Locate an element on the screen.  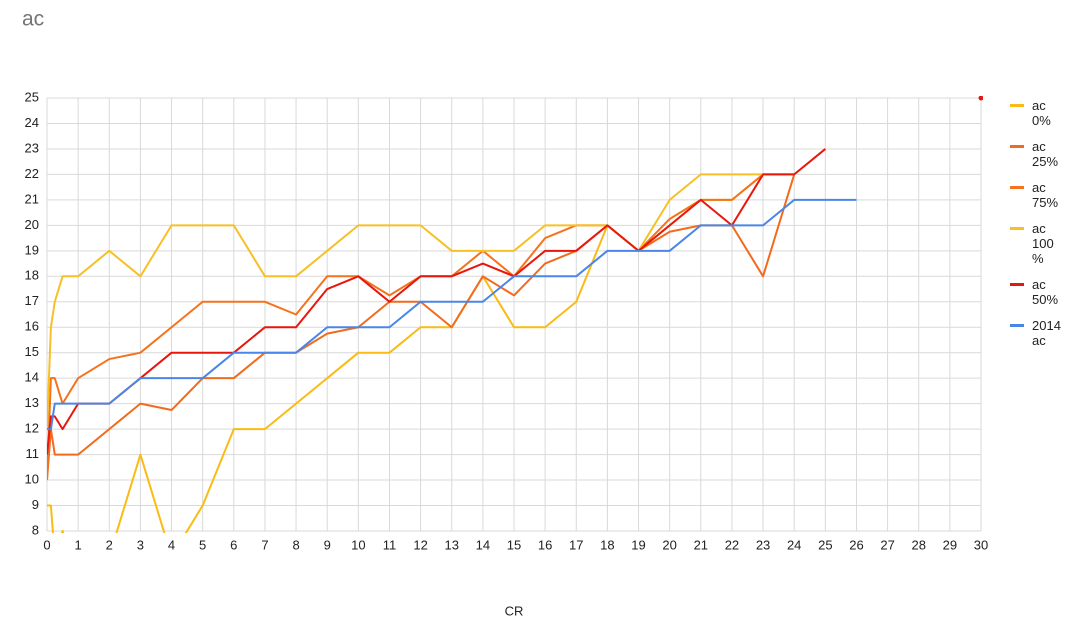
x-tick-label: 15 is located at coordinates (514, 544).